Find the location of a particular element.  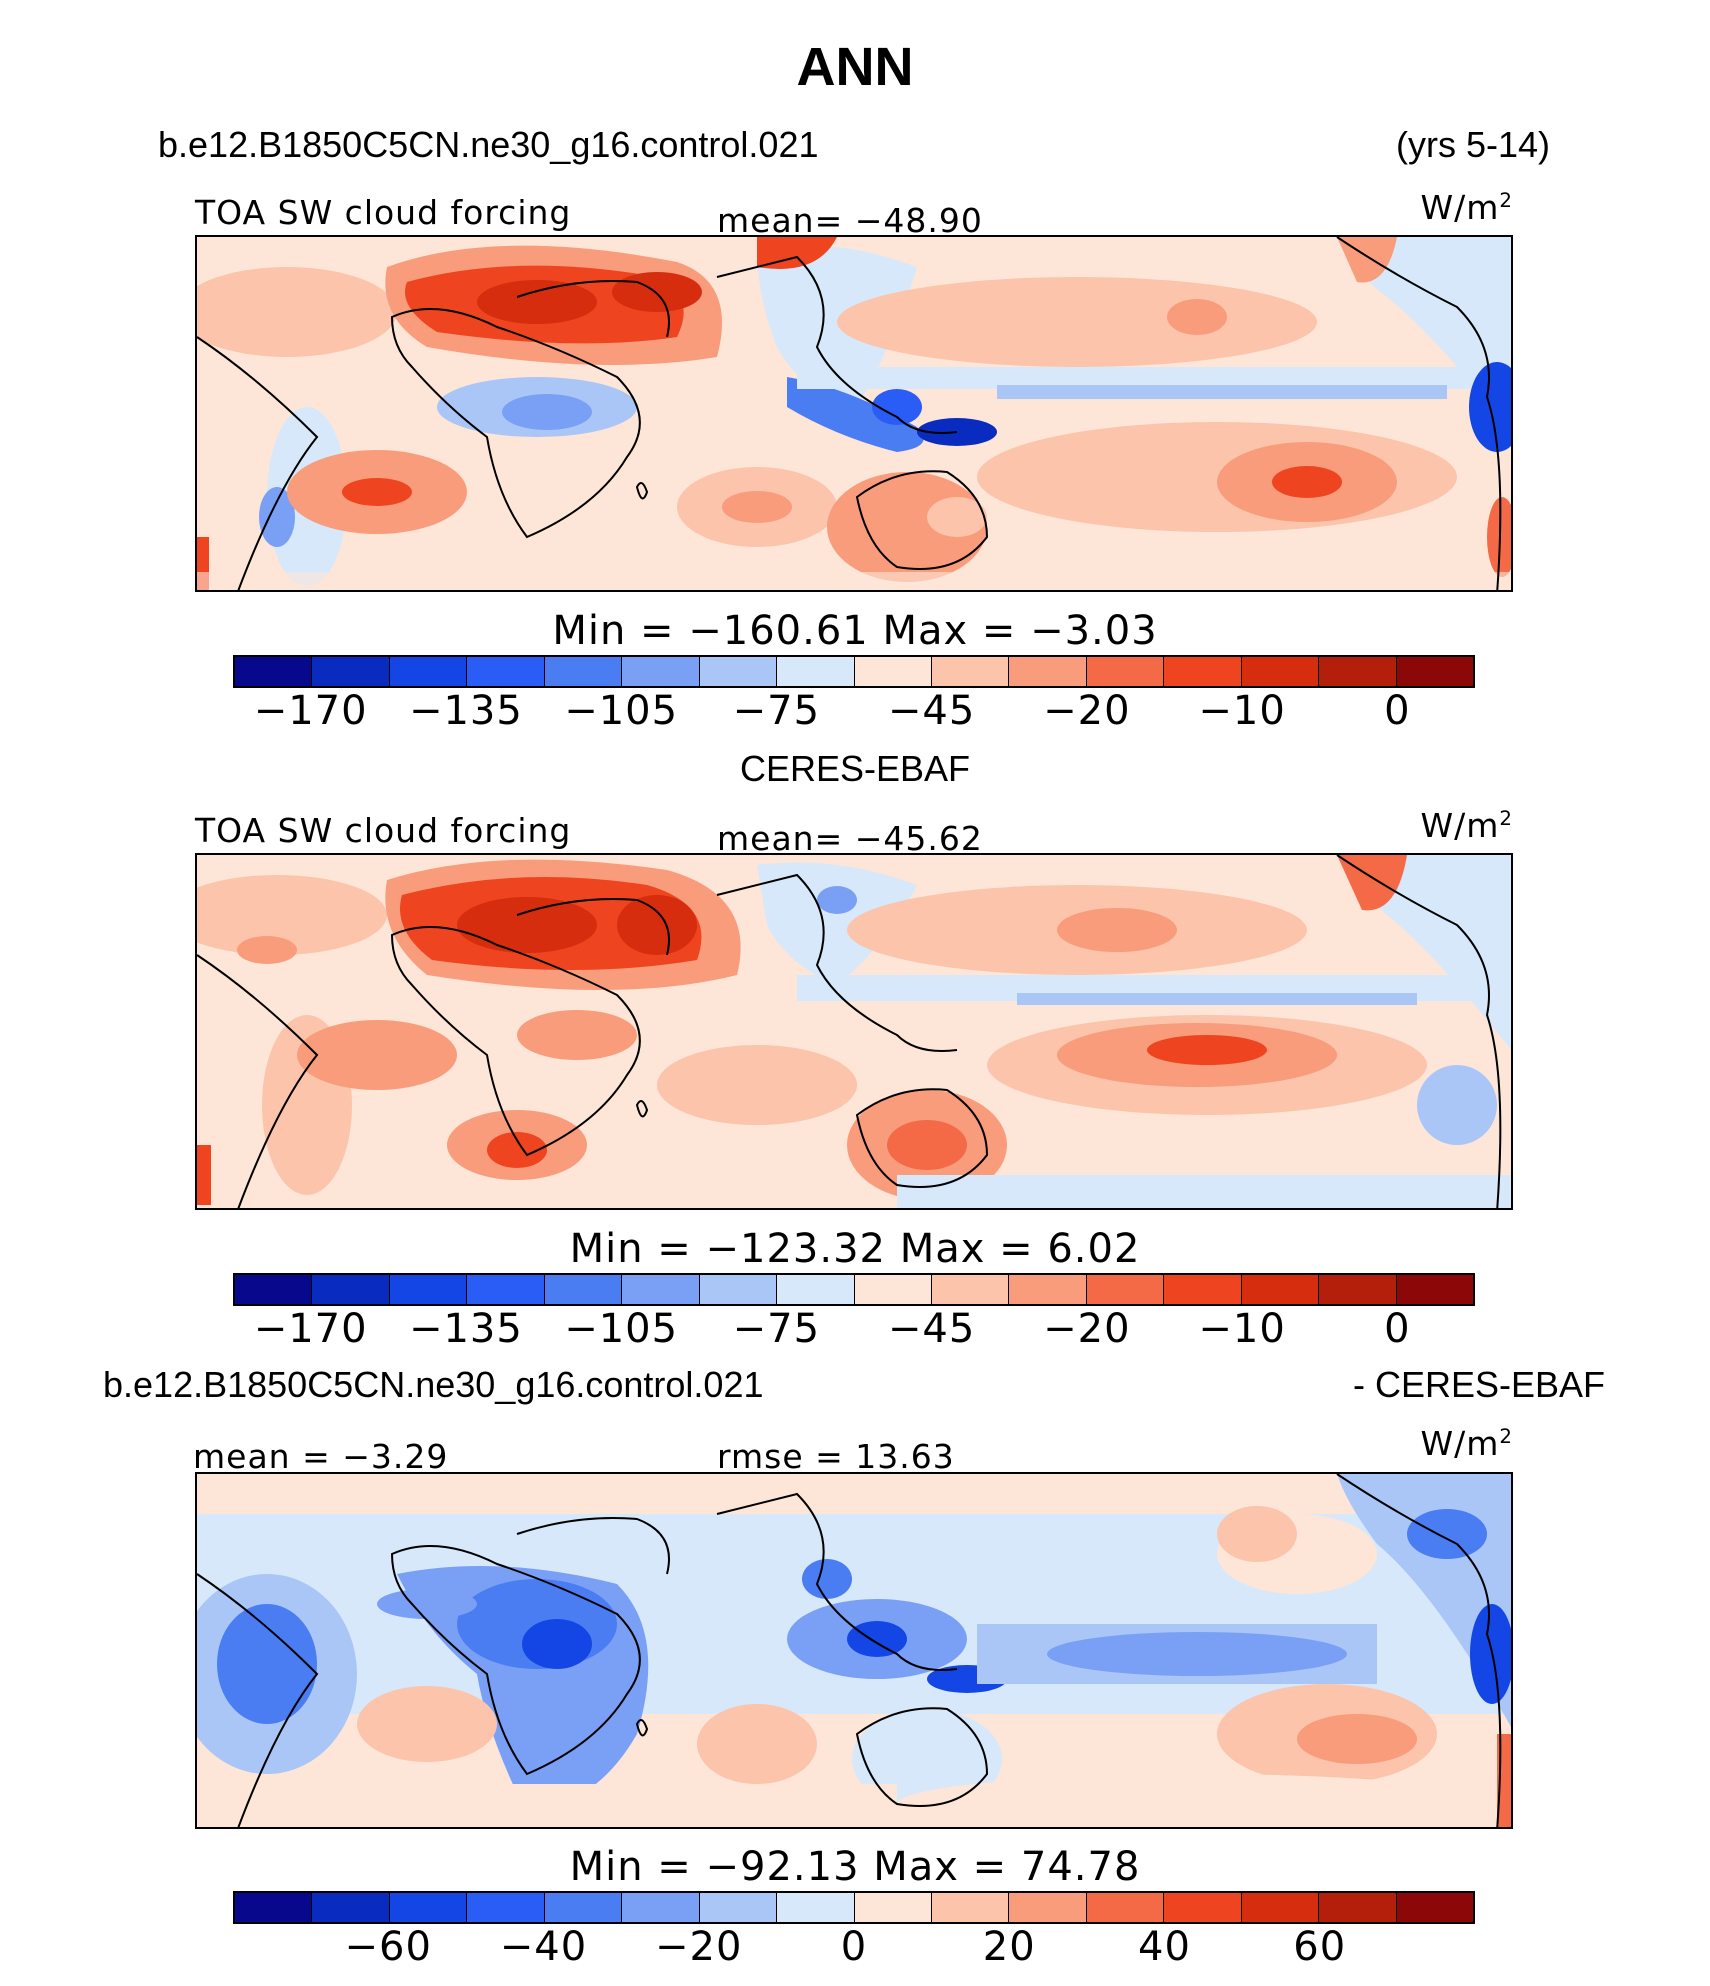

panel3-mean: mean = −3.29 is located at coordinates (321, 1456).